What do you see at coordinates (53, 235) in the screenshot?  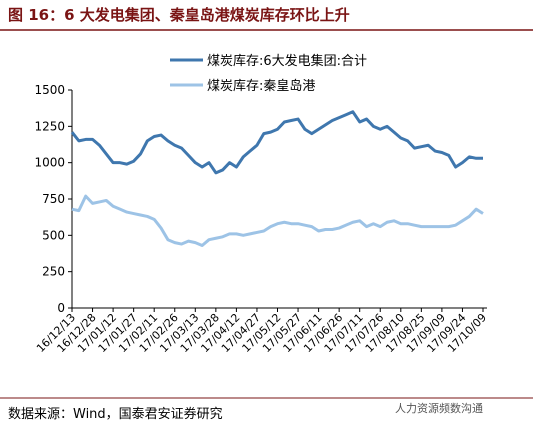 I see `y-tick-label: 500` at bounding box center [53, 235].